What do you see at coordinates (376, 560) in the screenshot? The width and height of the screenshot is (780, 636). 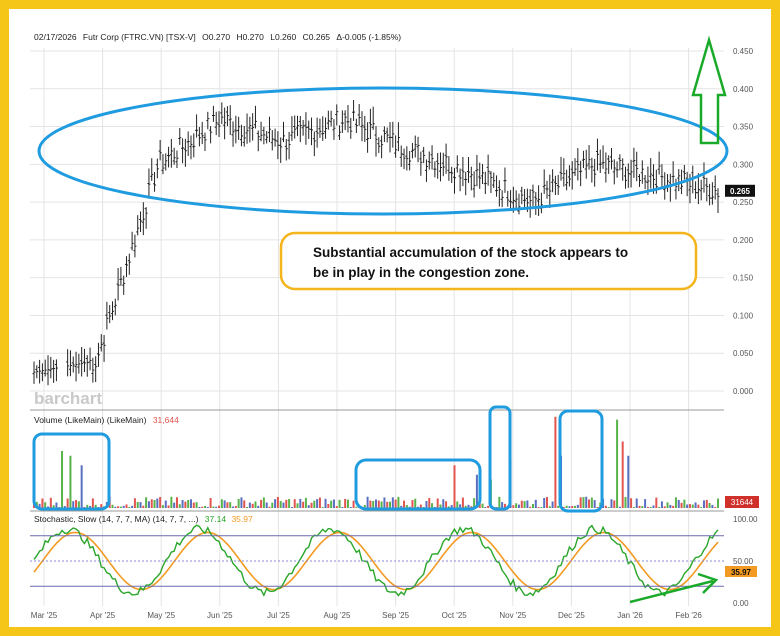 I see `stochastic-lines` at bounding box center [376, 560].